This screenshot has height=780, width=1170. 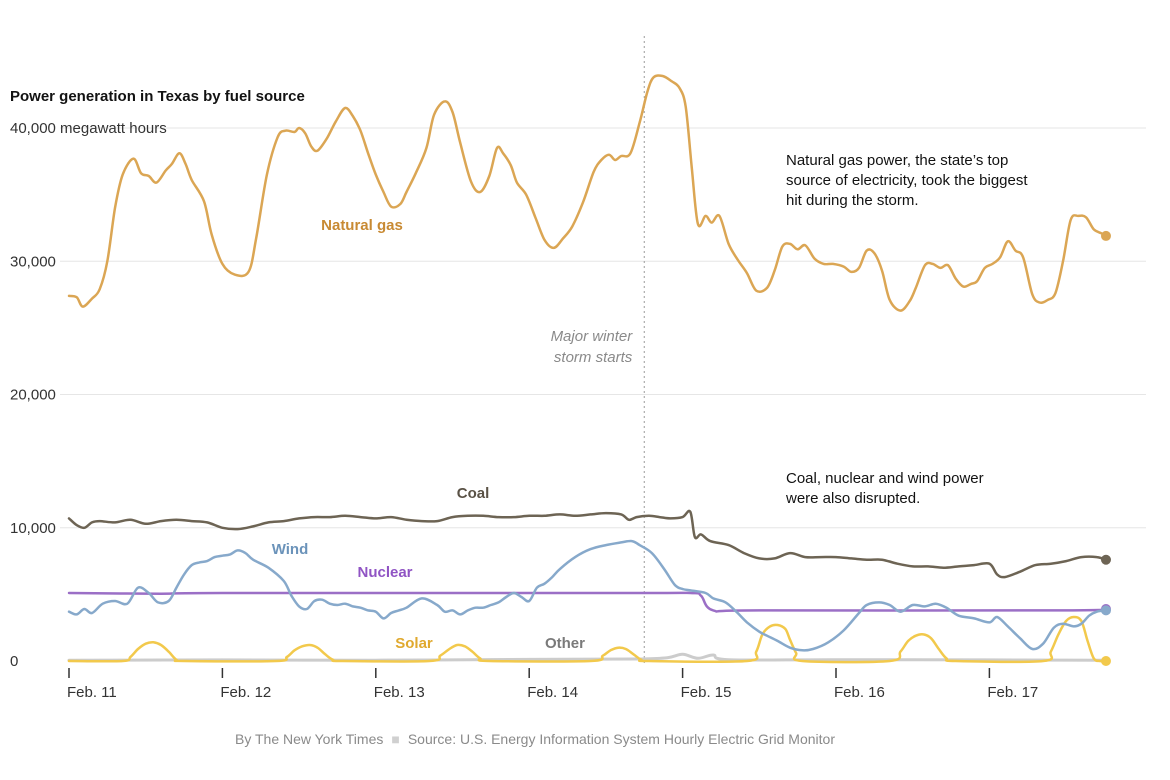 What do you see at coordinates (290, 549) in the screenshot?
I see `series-label-wind: Wind` at bounding box center [290, 549].